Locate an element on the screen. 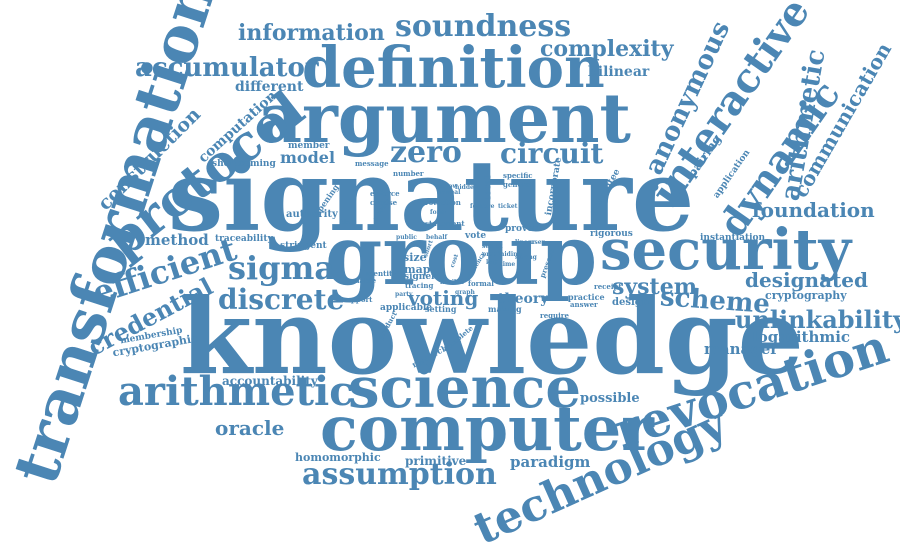 The image size is (900, 543). word-discrete: discrete is located at coordinates (281, 299).